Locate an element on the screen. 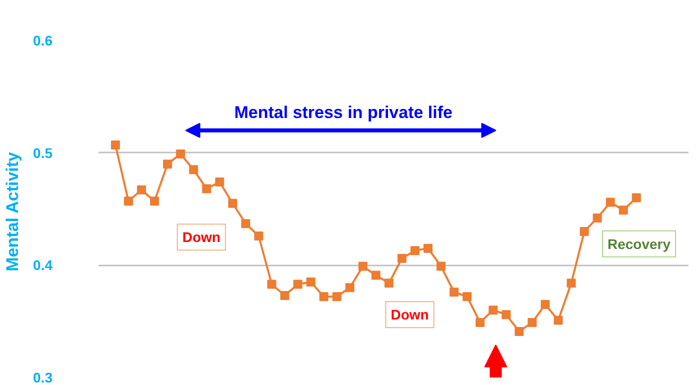  y-axis-title: Mental Activity is located at coordinates (12, 211).